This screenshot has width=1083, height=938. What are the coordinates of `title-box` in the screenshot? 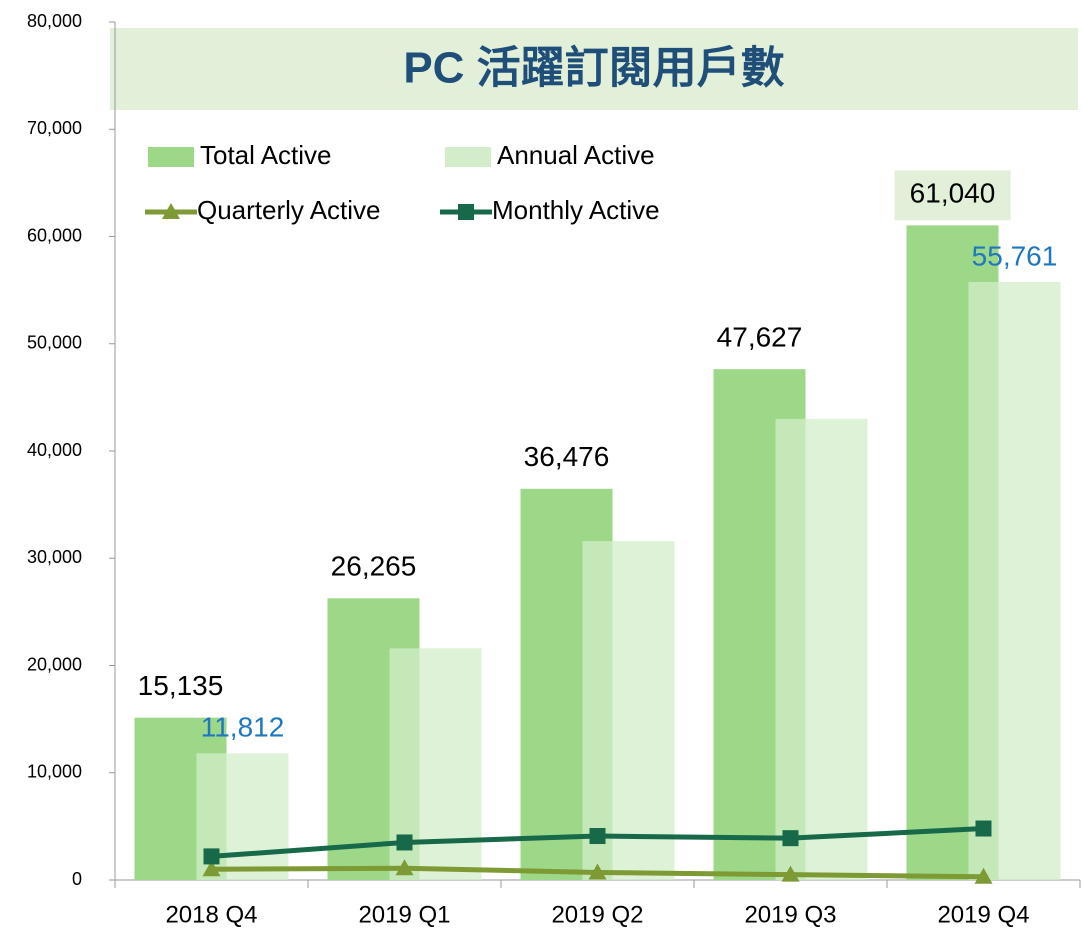 It's located at (594, 69).